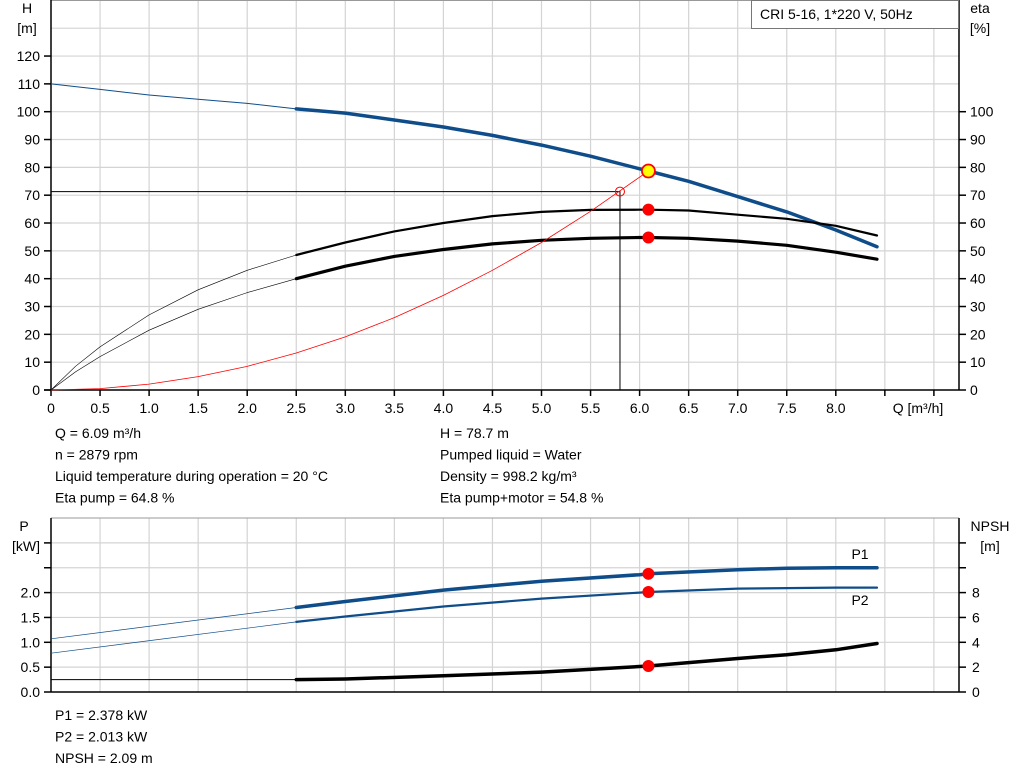 The height and width of the screenshot is (781, 1024). What do you see at coordinates (32, 279) in the screenshot?
I see `y-tick-label: 40` at bounding box center [32, 279].